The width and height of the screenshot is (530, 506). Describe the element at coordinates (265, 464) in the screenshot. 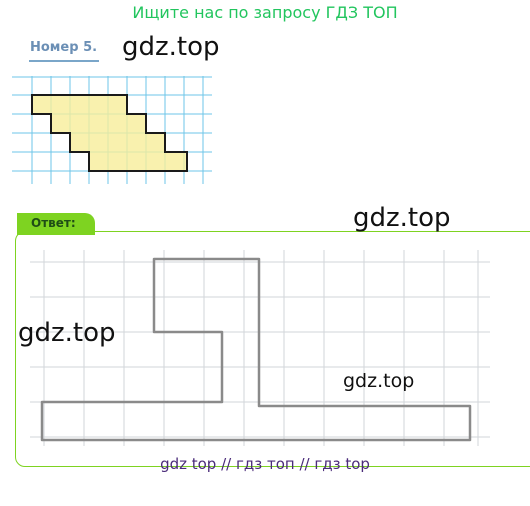

I see `footer-links: gdz top // гдз топ // гдз top` at that location.